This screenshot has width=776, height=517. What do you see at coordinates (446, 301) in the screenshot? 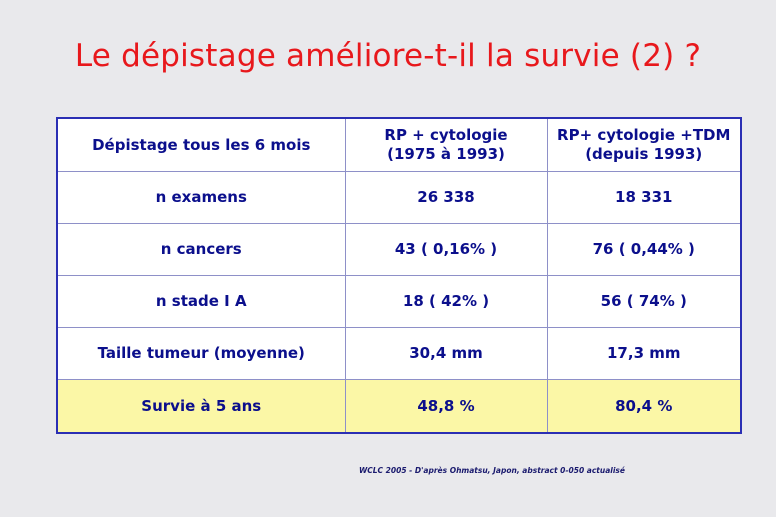
I see `row-value-col-a: 18 ( 42% )` at bounding box center [446, 301].